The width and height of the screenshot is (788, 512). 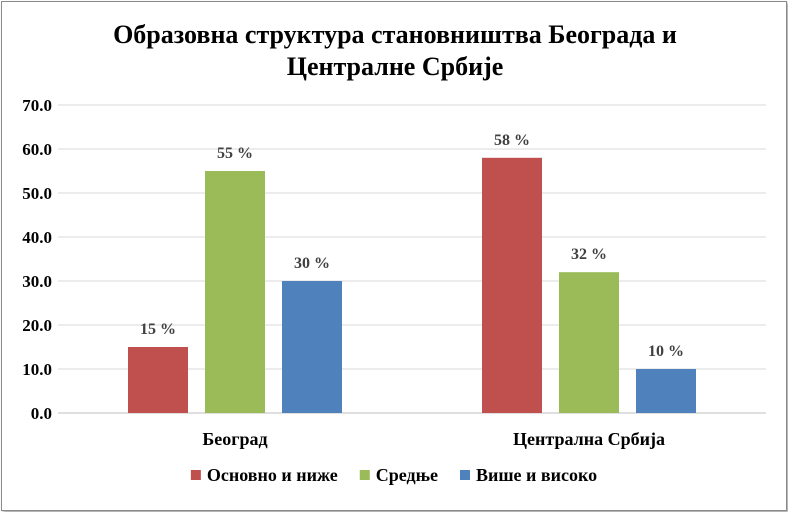 What do you see at coordinates (589, 439) in the screenshot?
I see `x-category-label: Централна Србија` at bounding box center [589, 439].